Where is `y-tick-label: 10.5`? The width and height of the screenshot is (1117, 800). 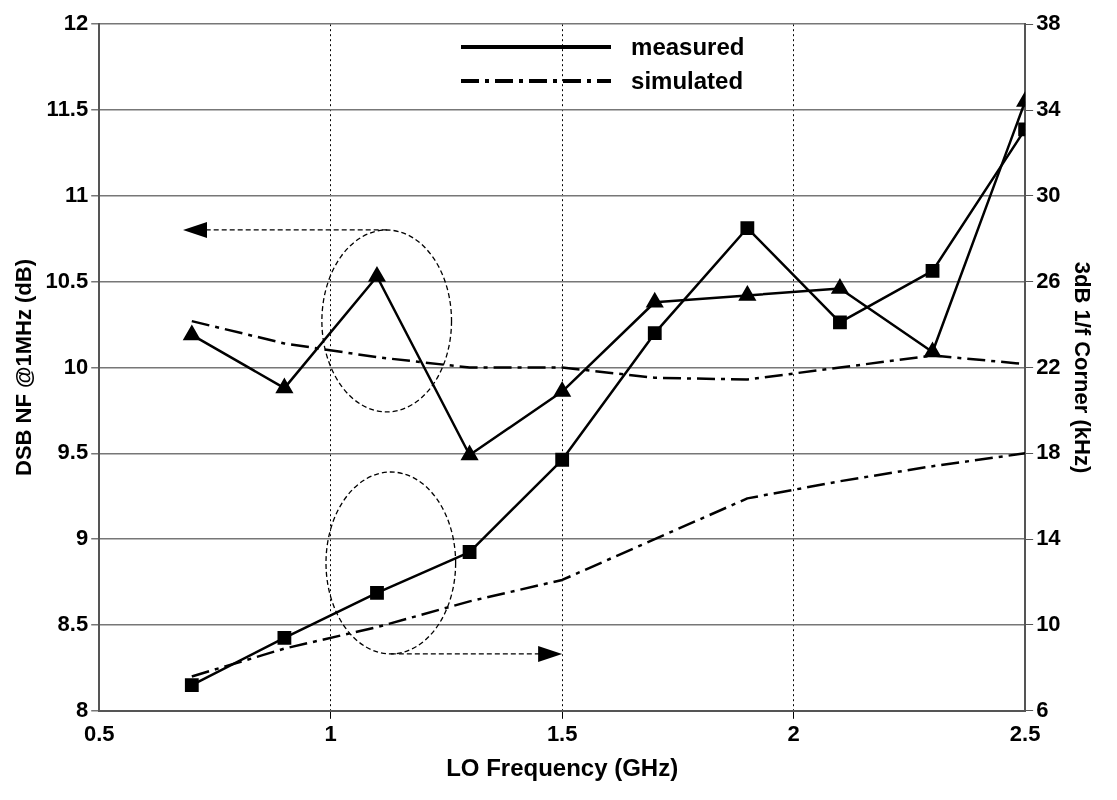 y-tick-label: 10.5 is located at coordinates (67, 280).